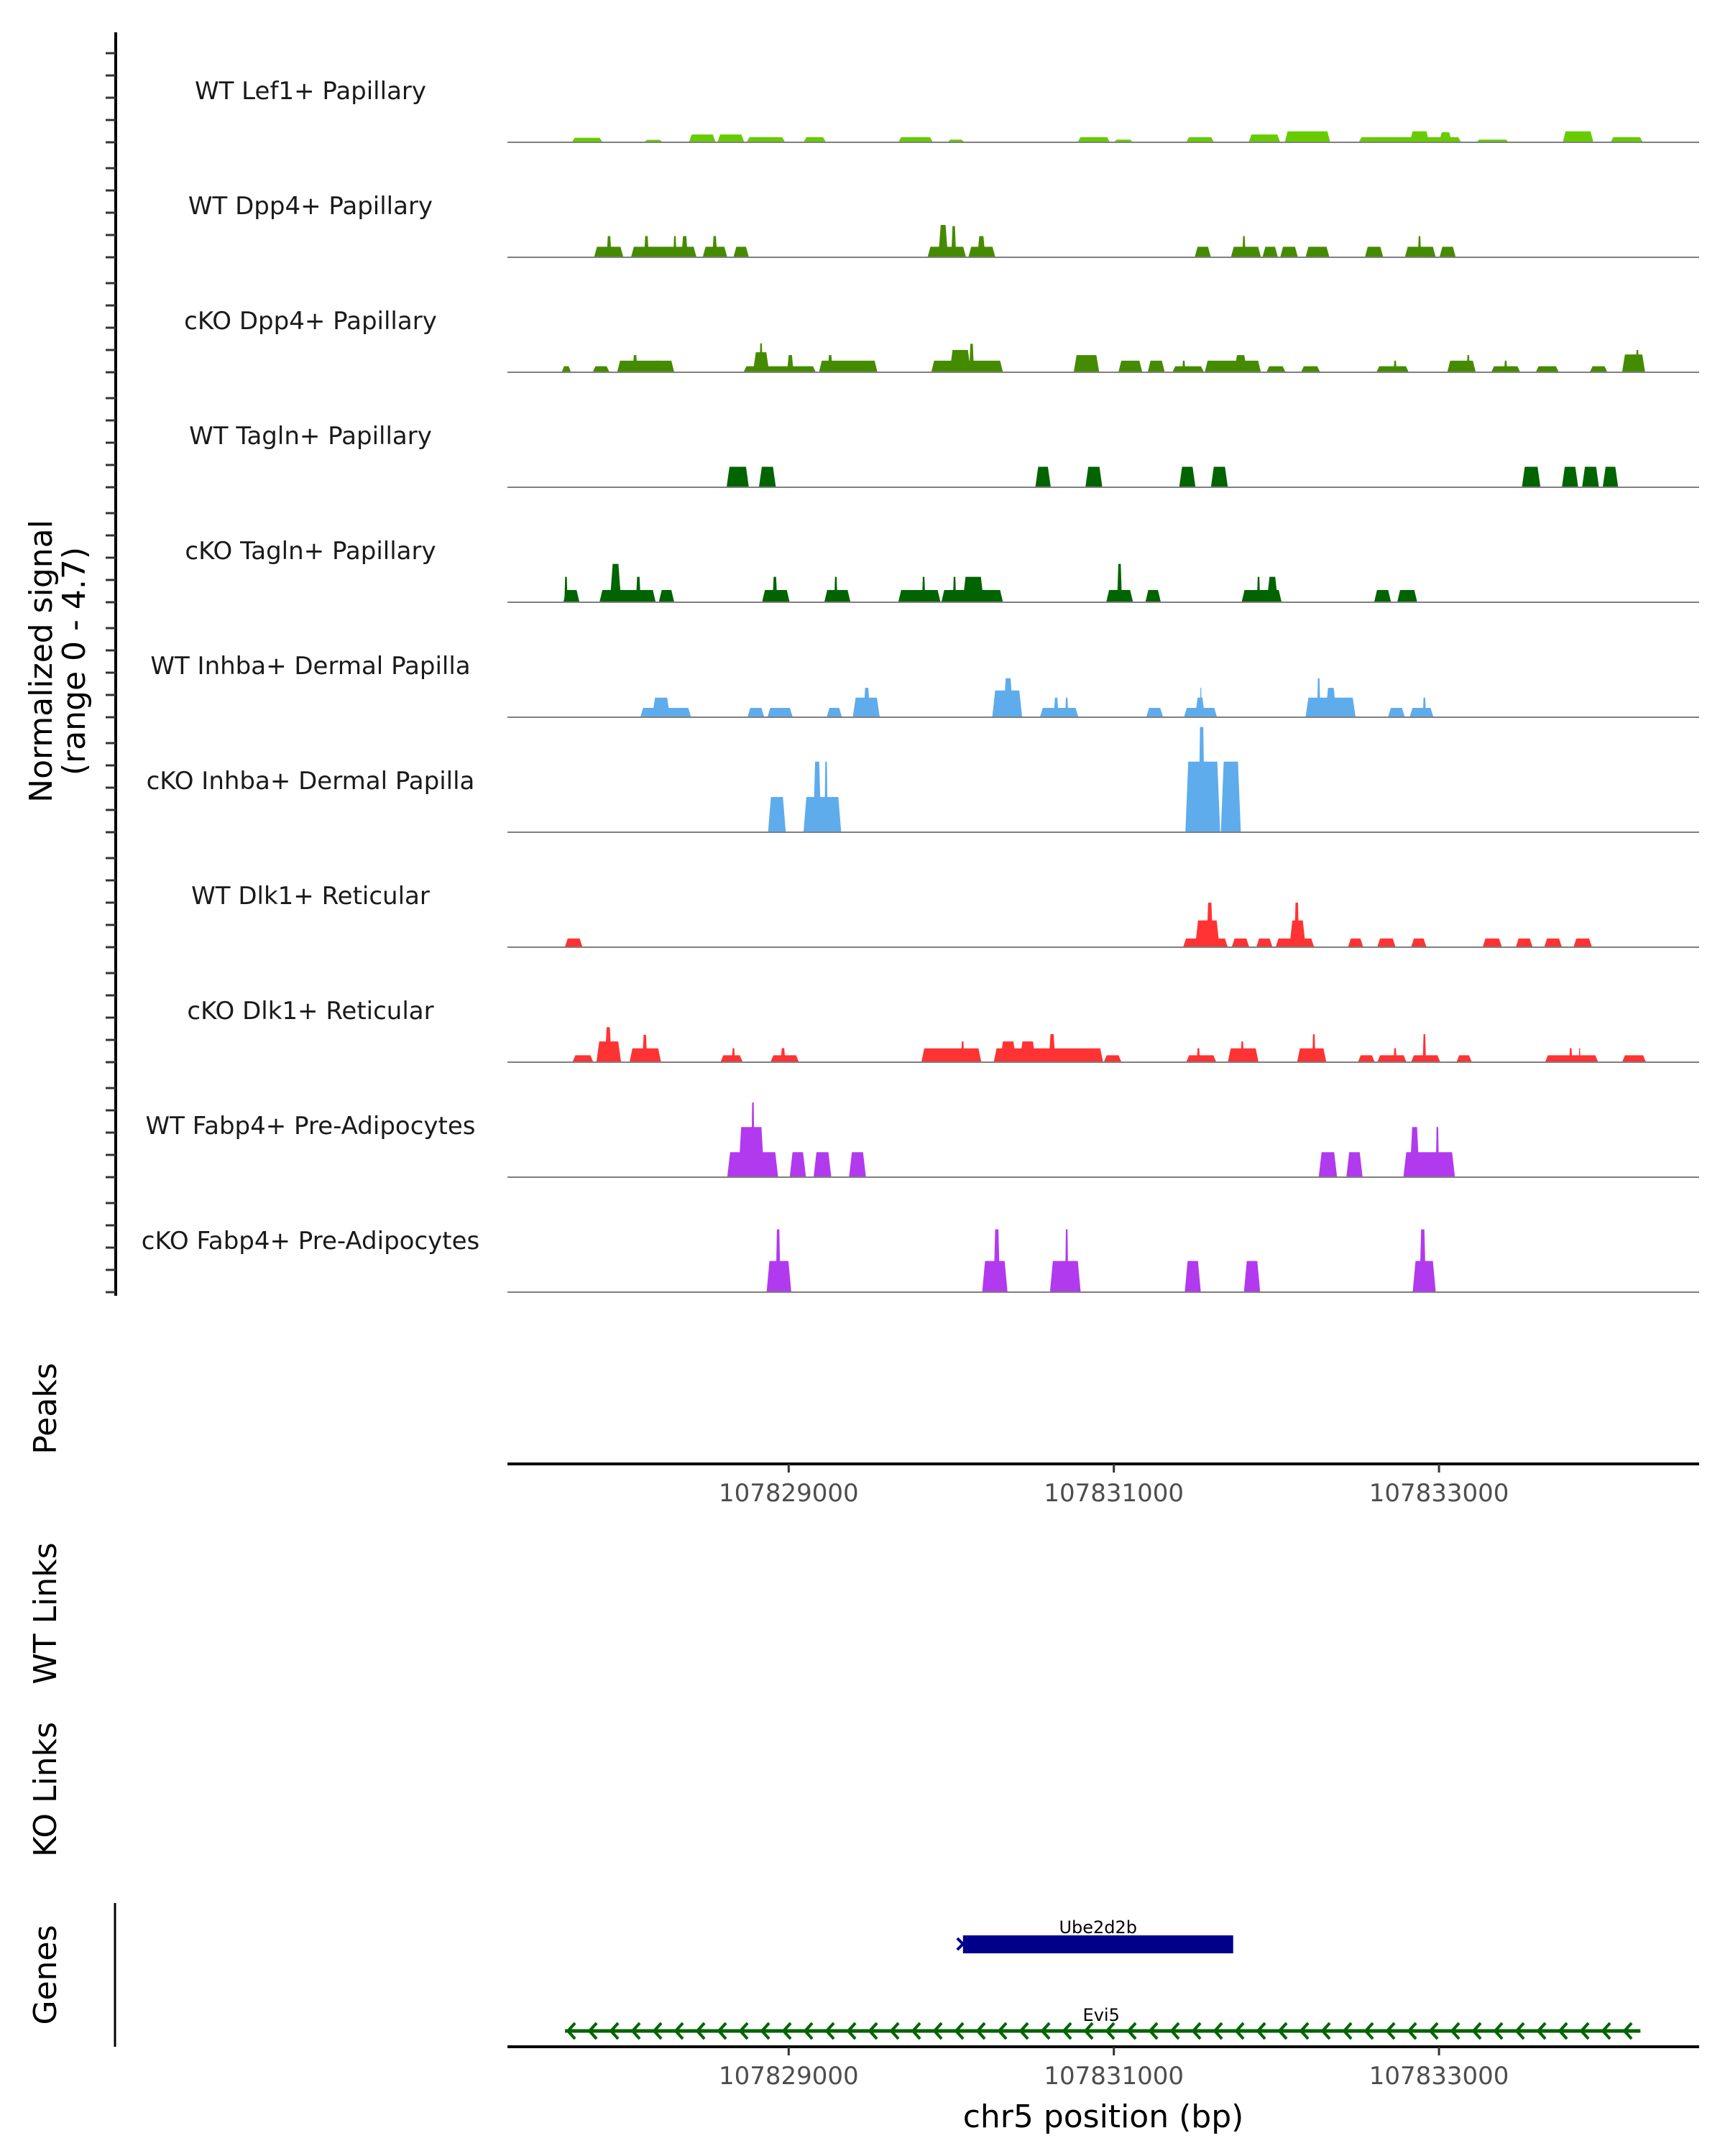 Image resolution: width=1725 pixels, height=2156 pixels. I want to click on y-axis-title-line2: (range 0 - 4.7), so click(74, 661).